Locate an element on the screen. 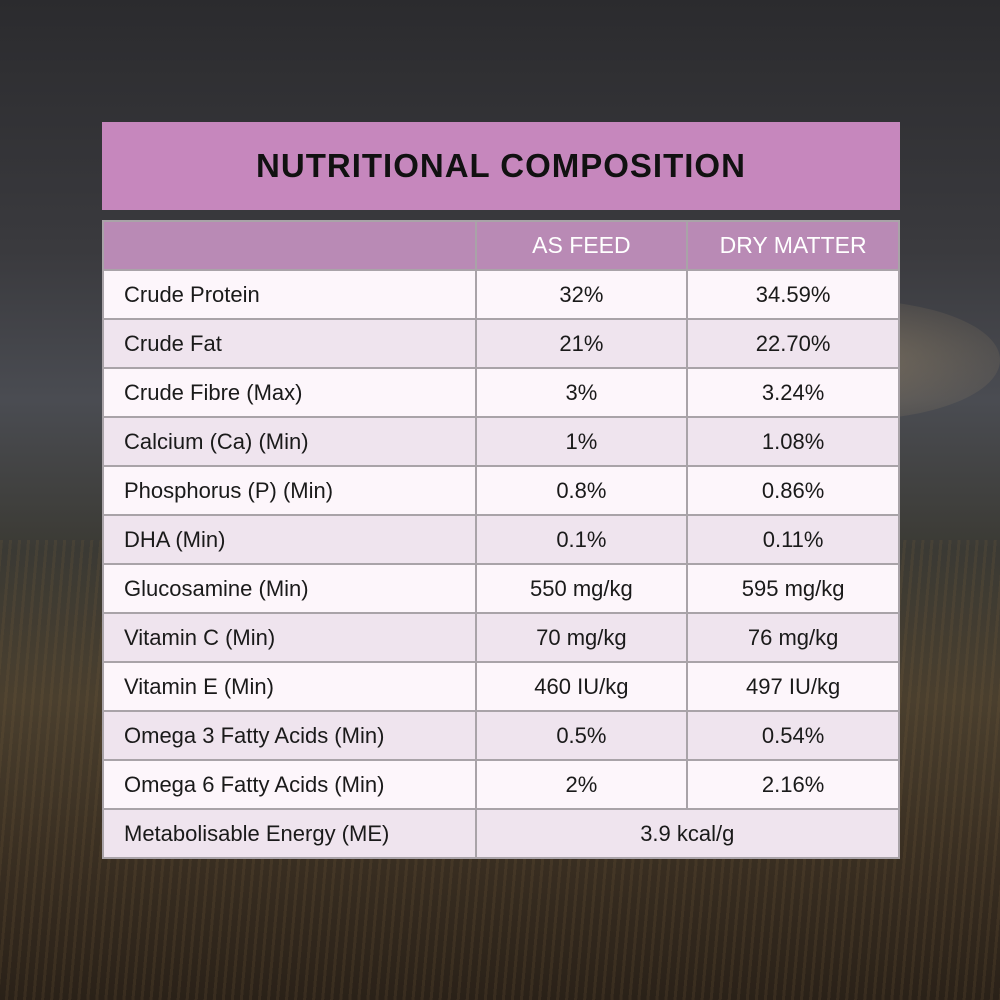  table-row: Crude Fibre (Max) 3% 3.24% is located at coordinates (501, 392).